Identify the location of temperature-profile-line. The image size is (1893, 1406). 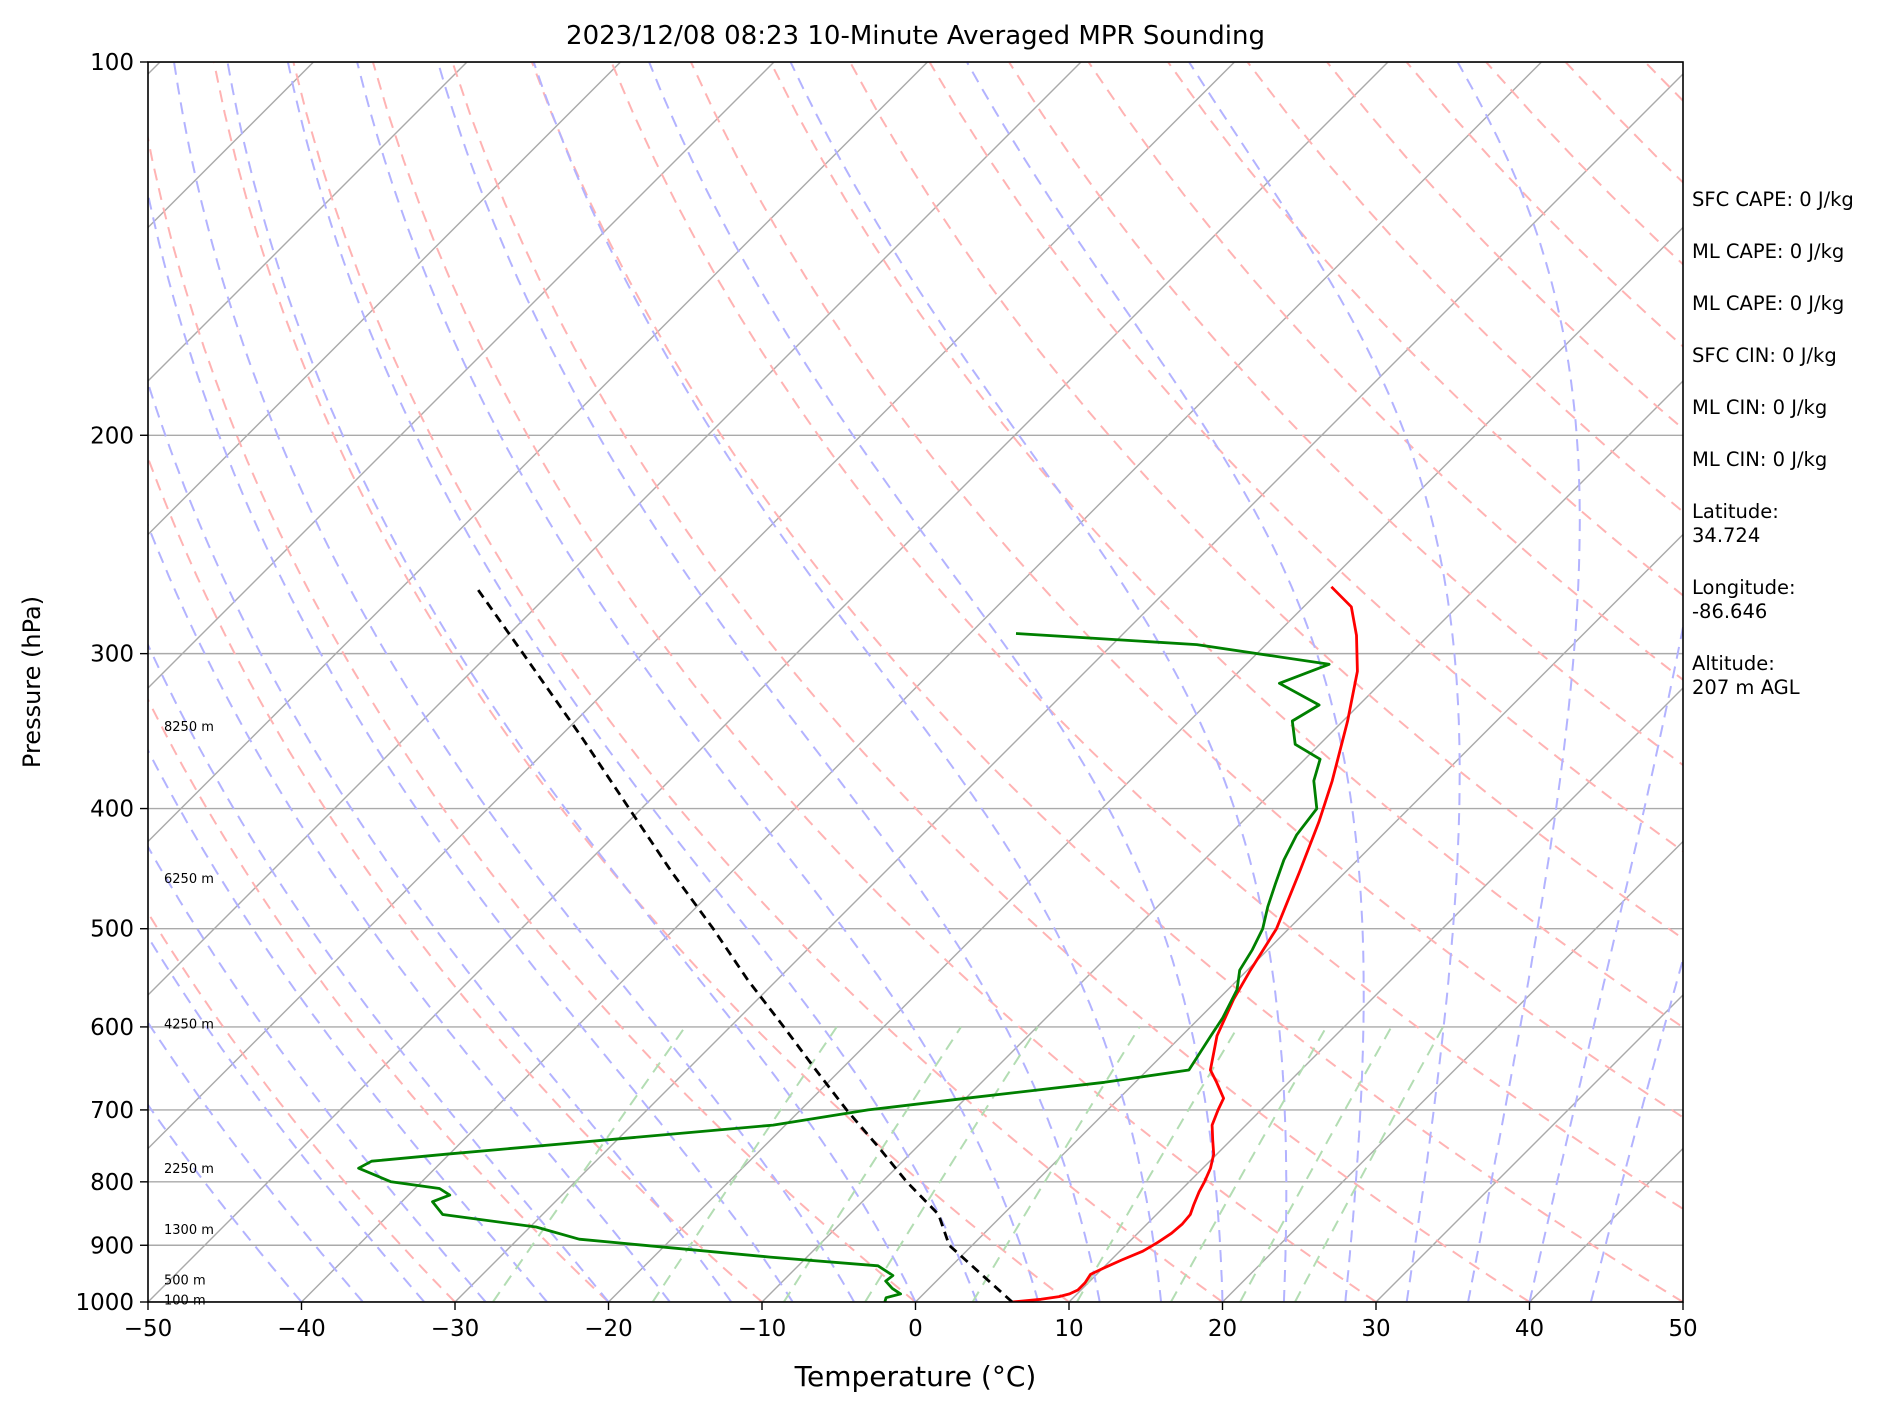
(1185, 943).